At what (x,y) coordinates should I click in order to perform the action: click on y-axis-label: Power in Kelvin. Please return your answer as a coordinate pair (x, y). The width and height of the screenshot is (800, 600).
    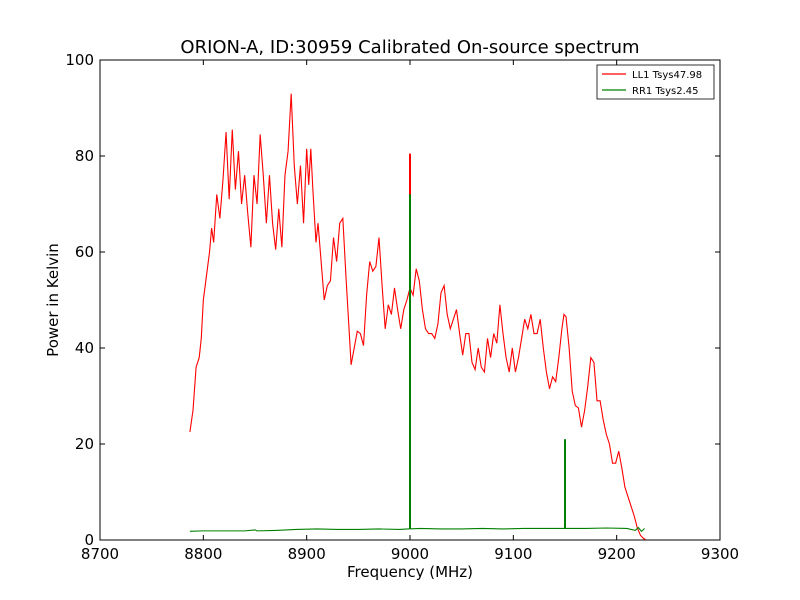
    Looking at the image, I should click on (53, 300).